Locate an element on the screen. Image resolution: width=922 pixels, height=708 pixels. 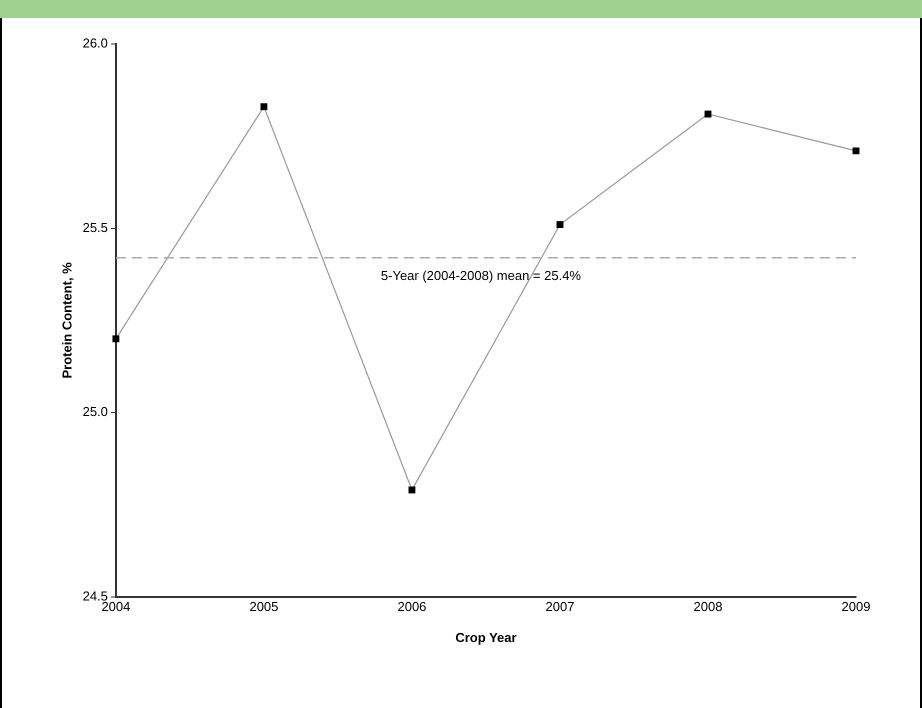
x-tick-label: 2007 is located at coordinates (560, 606).